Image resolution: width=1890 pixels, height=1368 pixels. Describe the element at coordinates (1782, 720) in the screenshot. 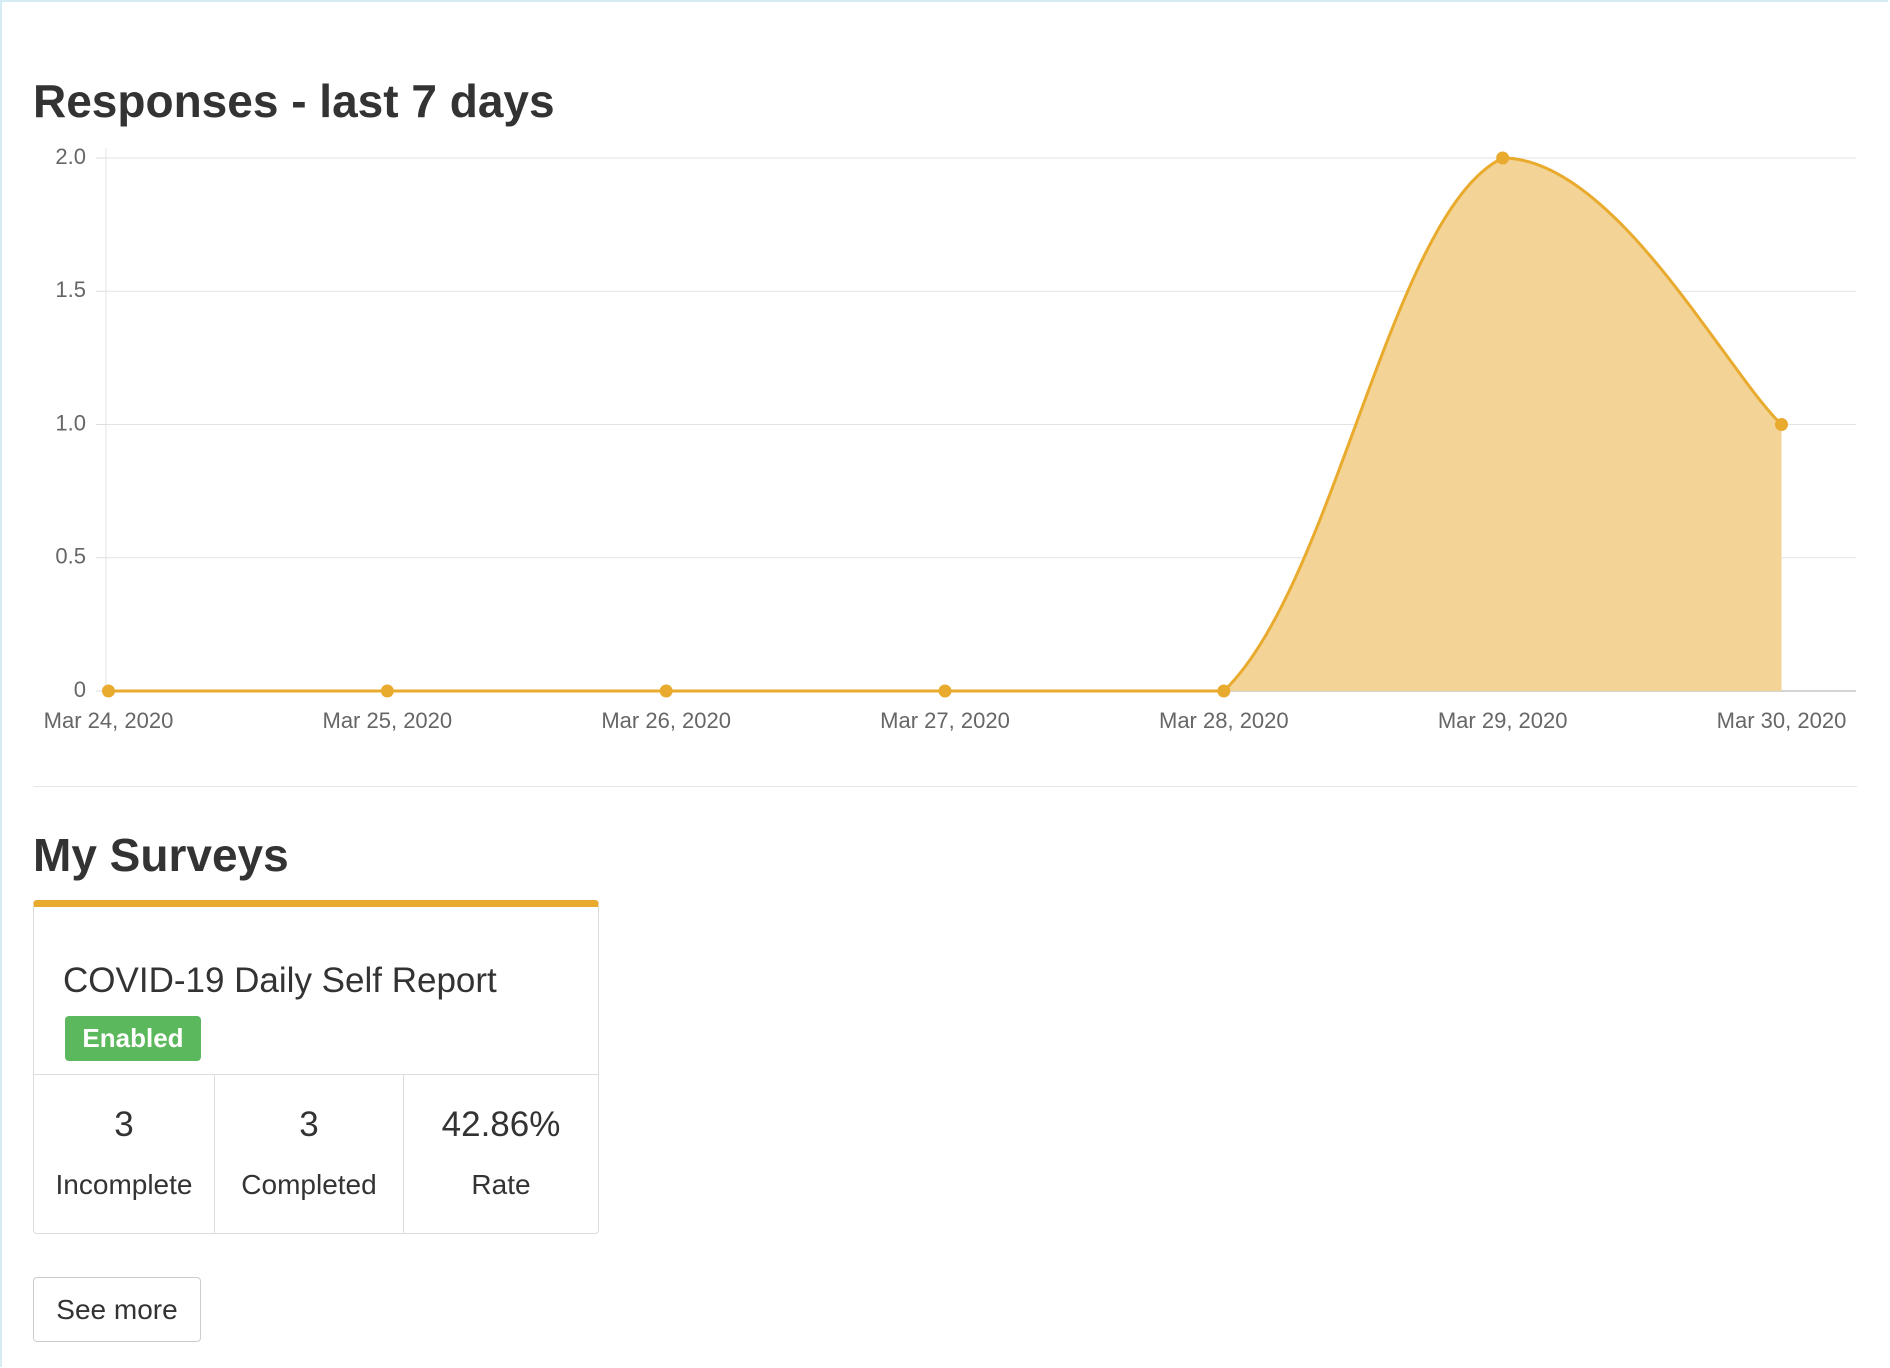

I see `x-tick-label: Mar 30, 2020` at that location.